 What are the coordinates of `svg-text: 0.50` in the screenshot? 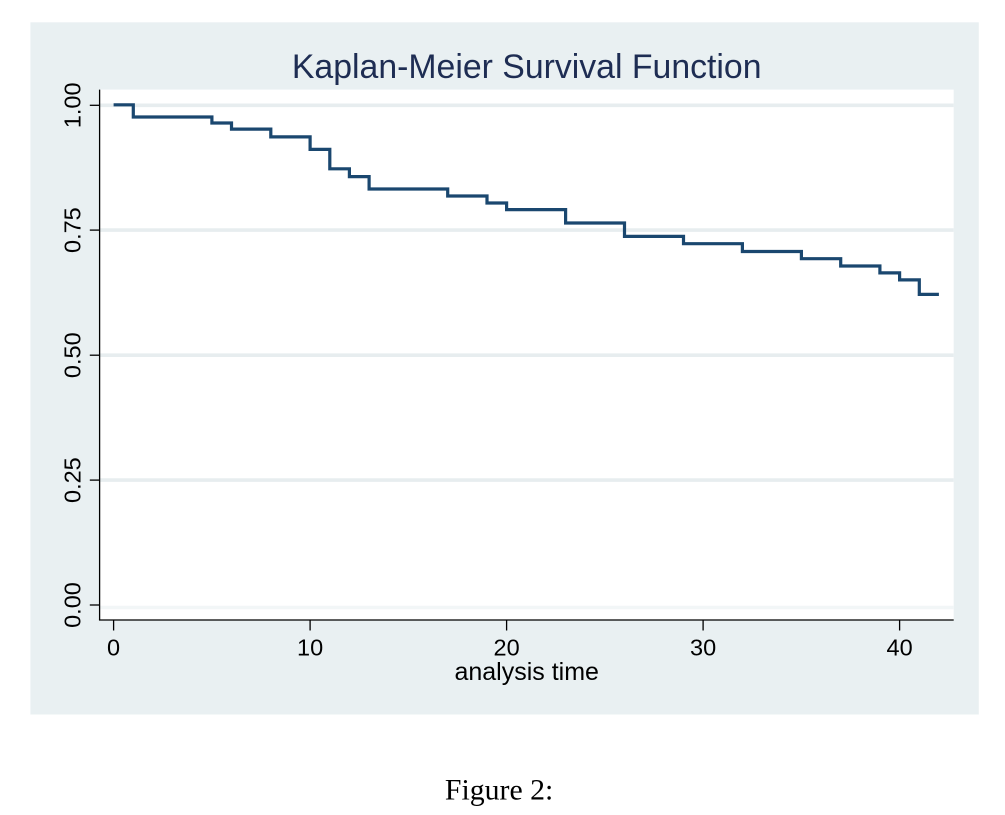 It's located at (72, 355).